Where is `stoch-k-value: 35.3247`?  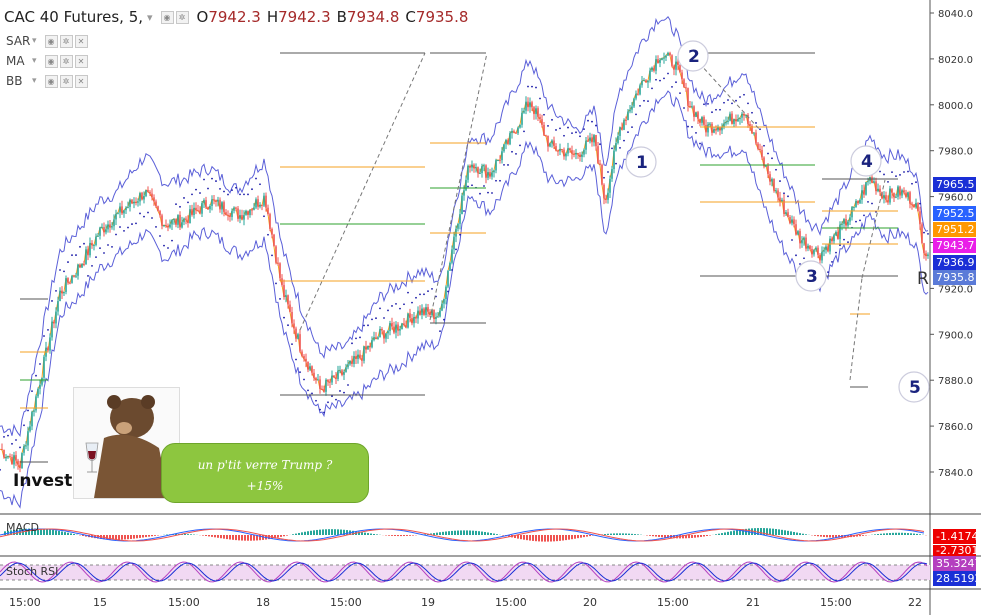
stoch-k-value: 35.3247 is located at coordinates (957, 563).